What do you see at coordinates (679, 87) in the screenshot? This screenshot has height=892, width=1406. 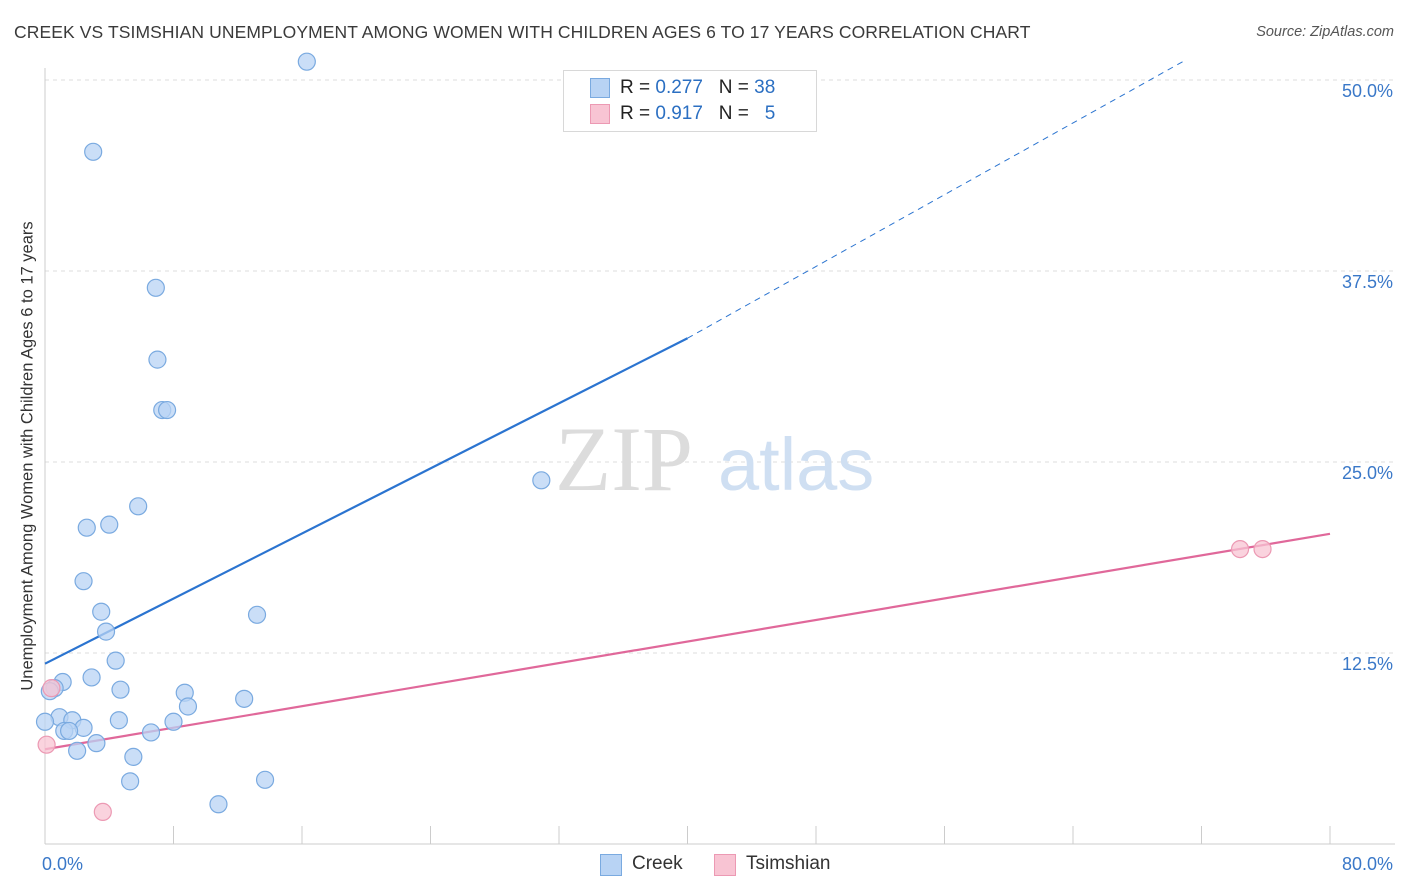 I see `creek-r-value: 0.277` at bounding box center [679, 87].